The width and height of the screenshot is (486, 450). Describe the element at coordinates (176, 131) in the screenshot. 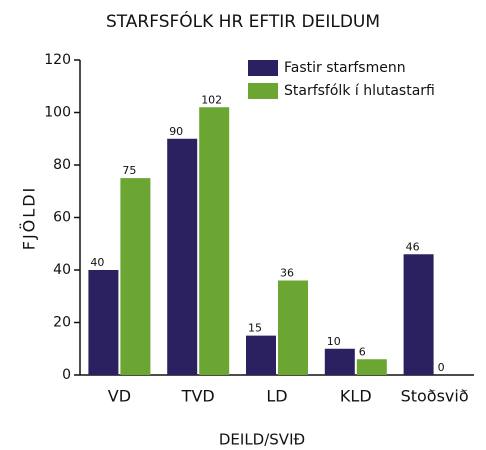

I see `data-label: 90` at that location.